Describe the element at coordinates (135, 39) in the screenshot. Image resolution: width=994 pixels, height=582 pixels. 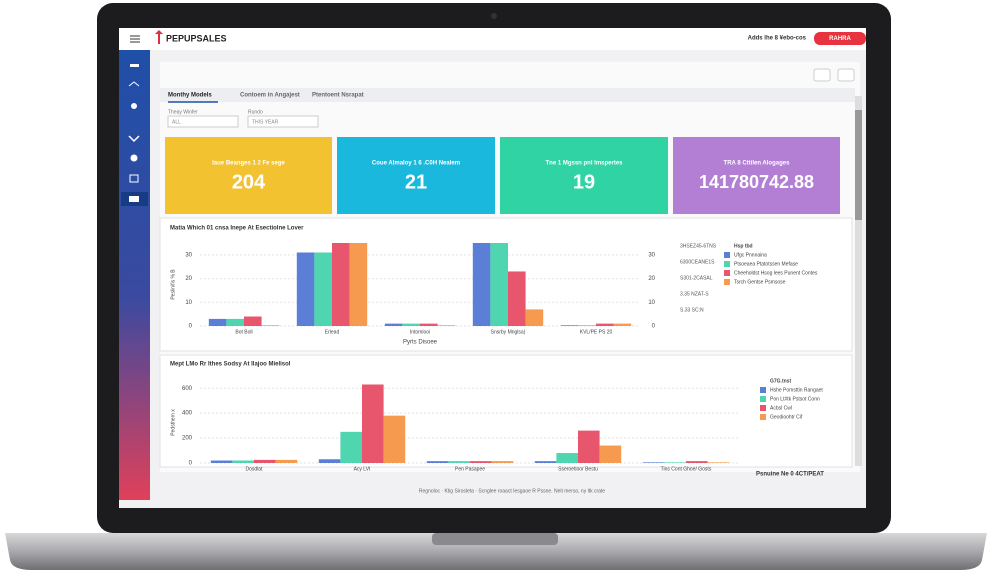
I see `menu-icon` at that location.